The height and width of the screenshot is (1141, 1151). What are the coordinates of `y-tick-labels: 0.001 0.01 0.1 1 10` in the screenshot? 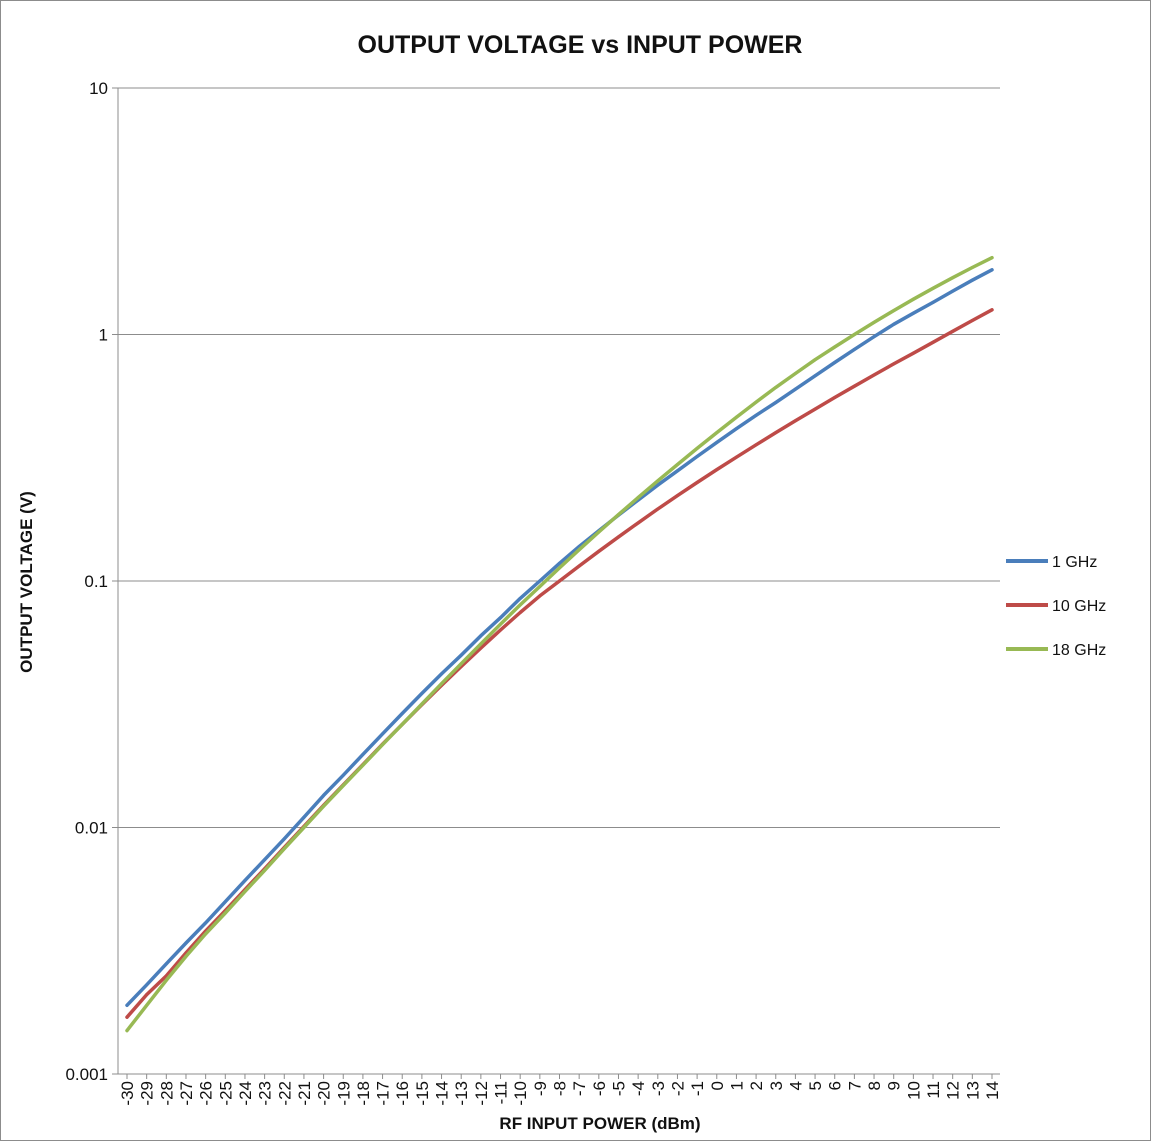 It's located at (86, 581).